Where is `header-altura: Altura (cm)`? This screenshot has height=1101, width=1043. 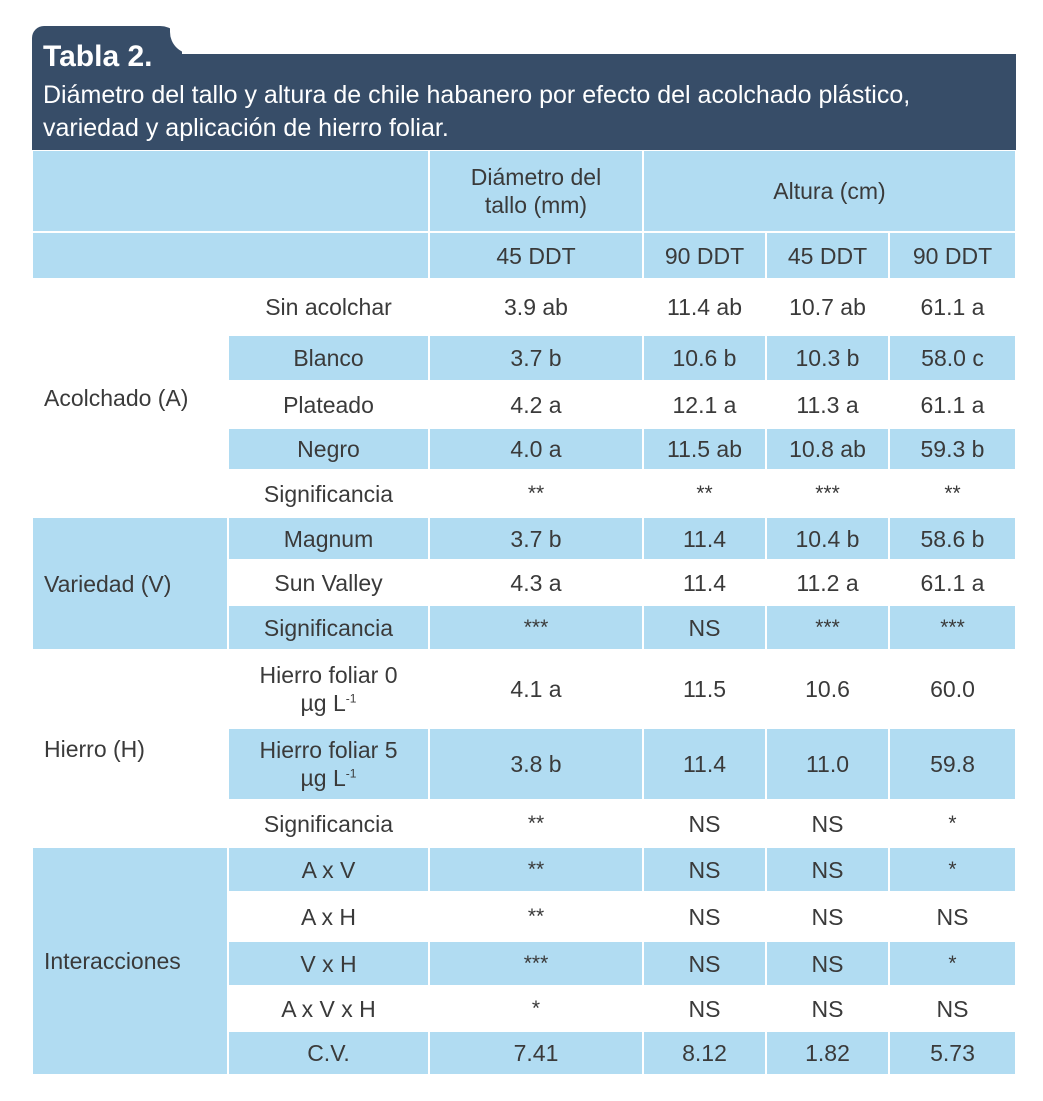 header-altura: Altura (cm) is located at coordinates (829, 191).